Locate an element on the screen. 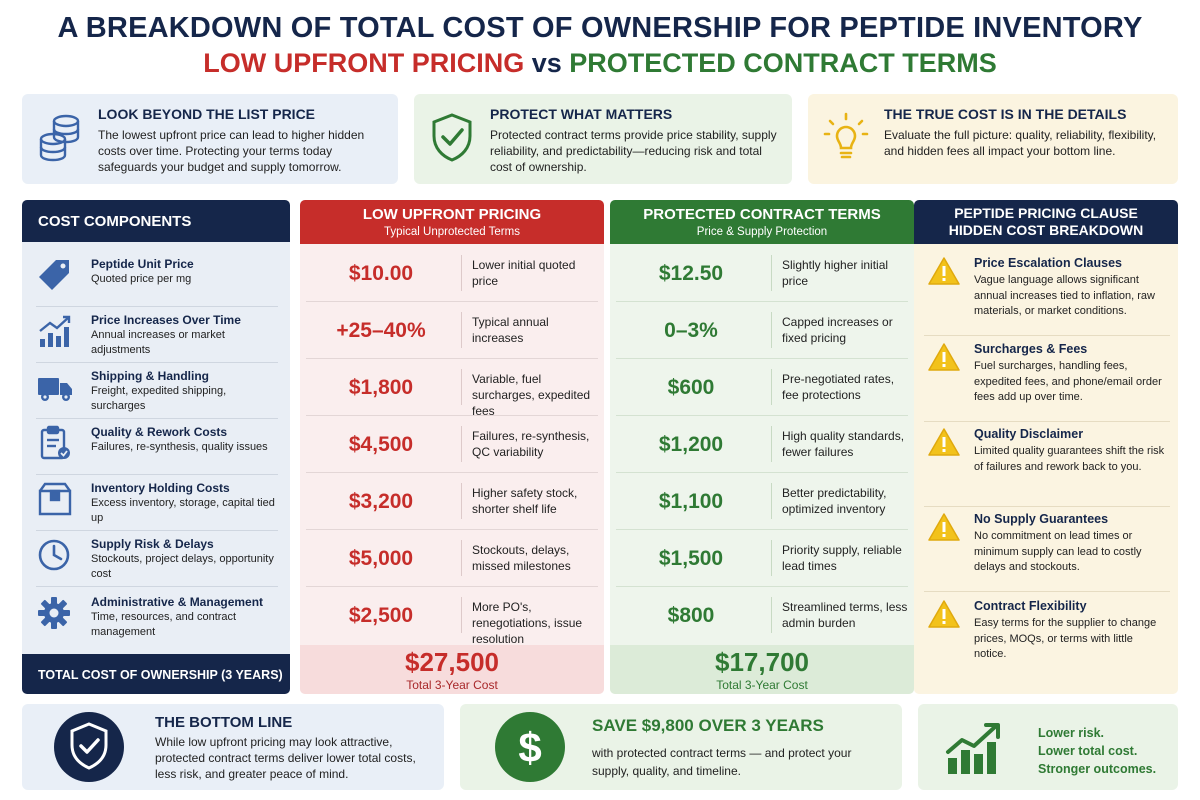 This screenshot has height=800, width=1200. component-name: Quality & Rework Costs is located at coordinates (159, 432).